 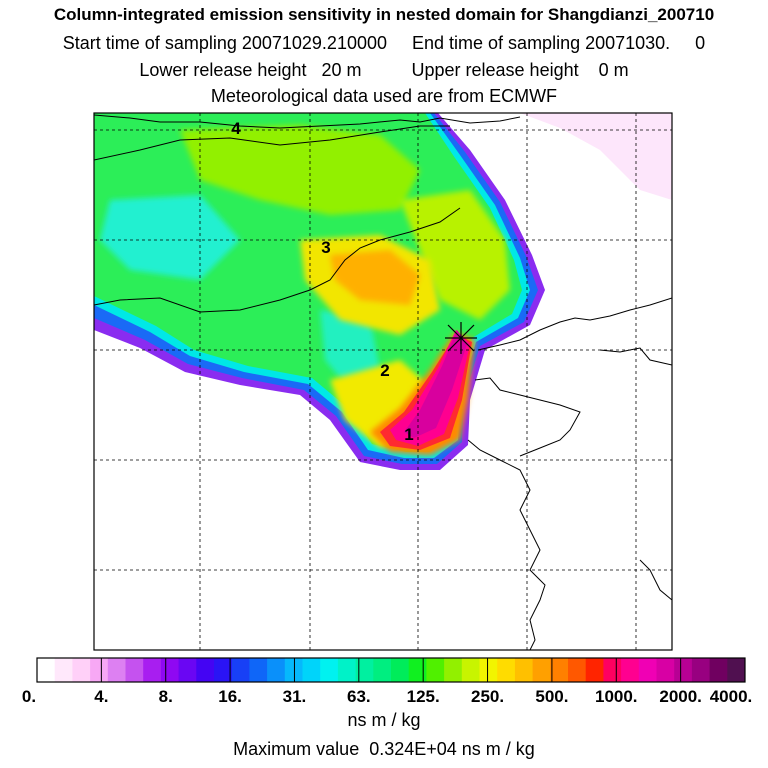 What do you see at coordinates (655, 580) in the screenshot?
I see `coastline-south` at bounding box center [655, 580].